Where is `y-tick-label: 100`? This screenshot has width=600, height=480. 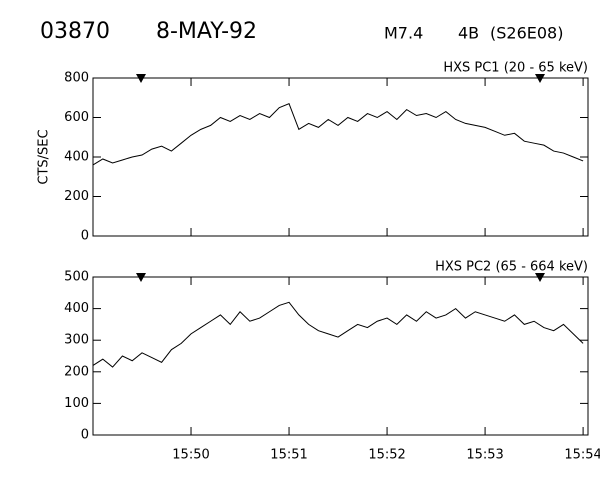
y-tick-label: 100 is located at coordinates (76, 403).